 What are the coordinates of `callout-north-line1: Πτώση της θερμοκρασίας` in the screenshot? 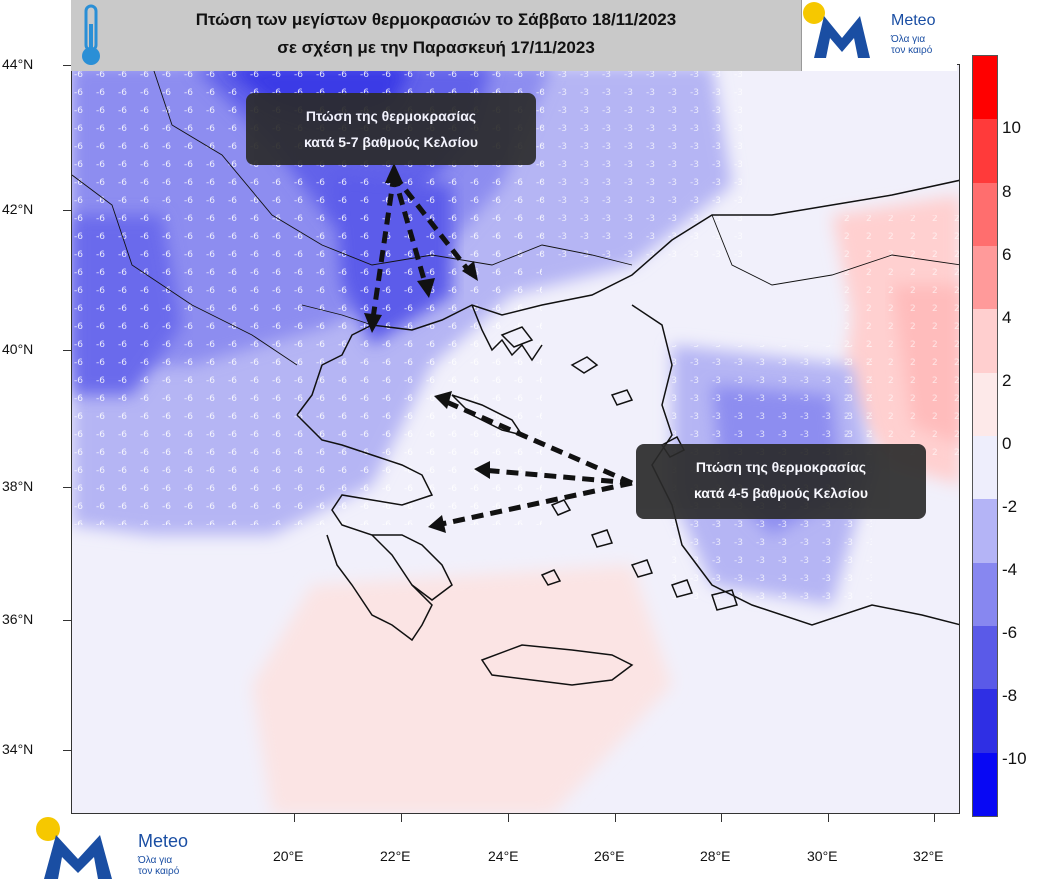 It's located at (391, 116).